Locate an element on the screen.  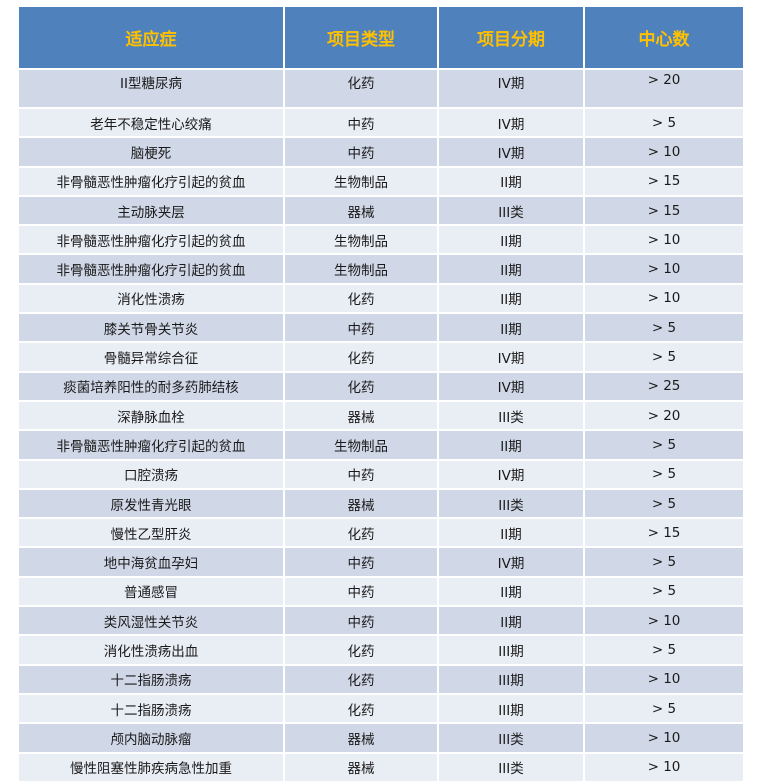
cell-indication: 类风湿性关节炎 is located at coordinates (151, 621).